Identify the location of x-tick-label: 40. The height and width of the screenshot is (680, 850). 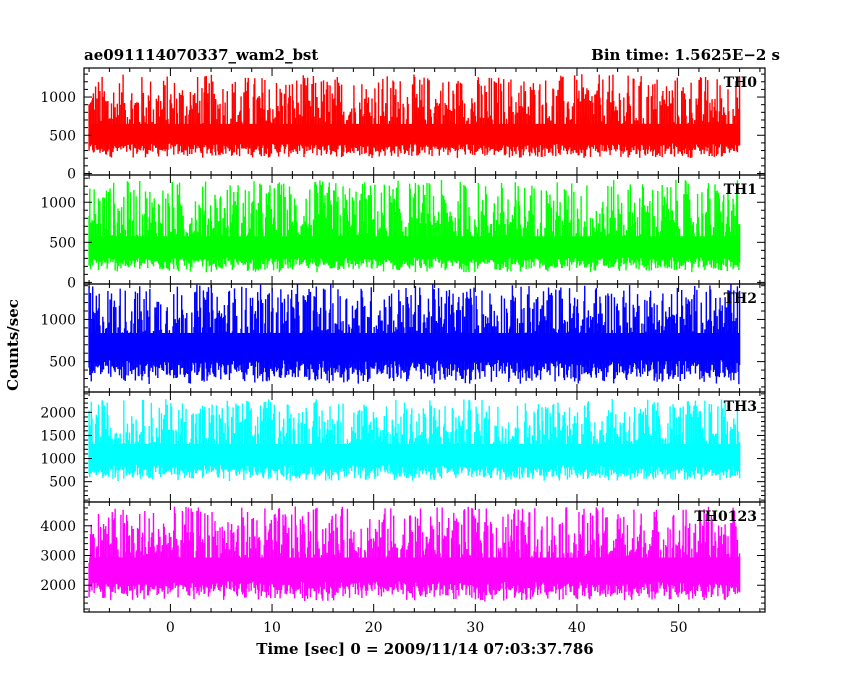
(577, 628).